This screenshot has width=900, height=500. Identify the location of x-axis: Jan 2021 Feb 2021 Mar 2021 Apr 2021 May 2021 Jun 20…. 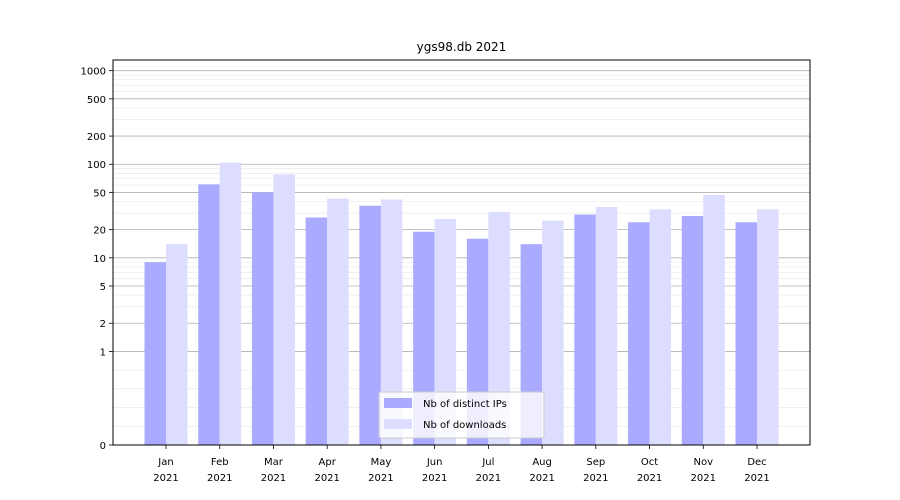
(461, 464).